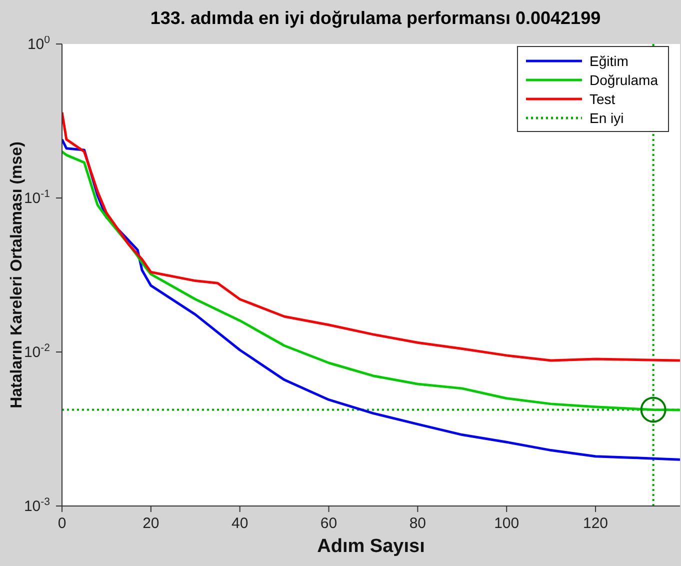  Describe the element at coordinates (607, 118) in the screenshot. I see `legend-label: En iyi` at that location.